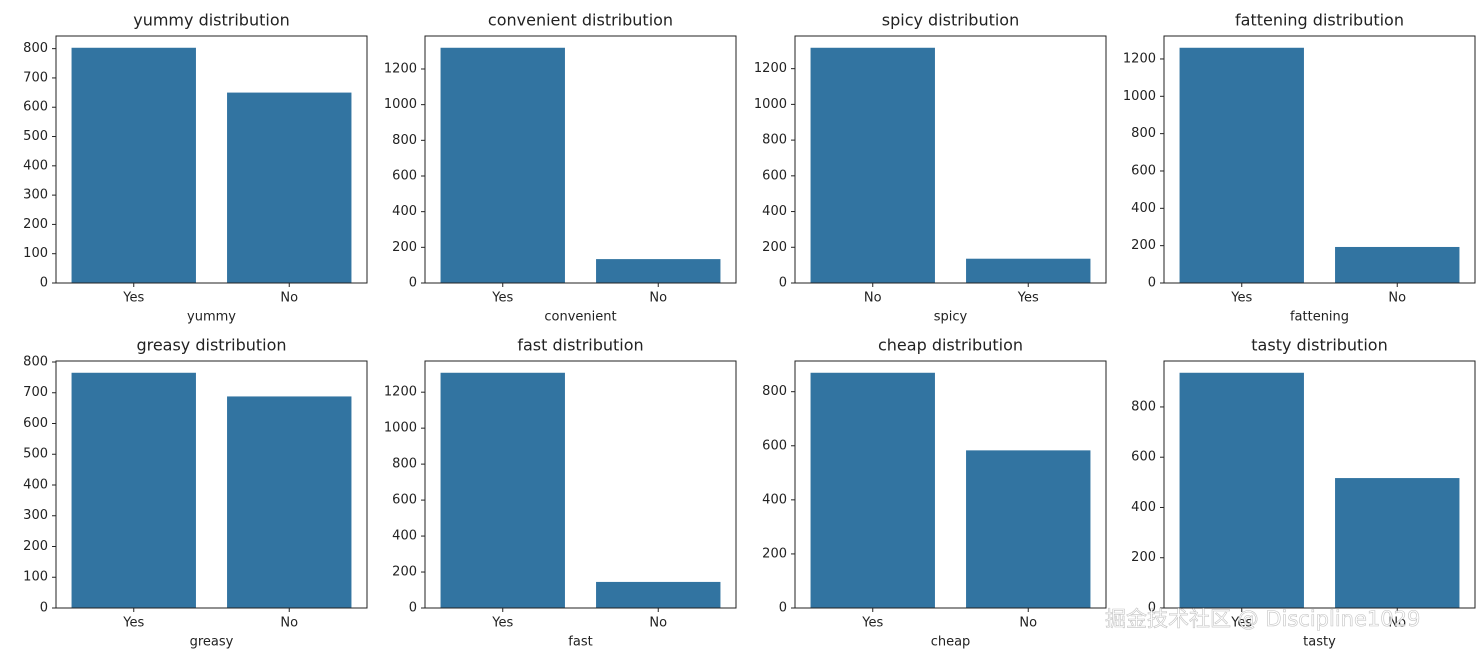 This screenshot has height=653, width=1483. I want to click on x-axis-label: tasty, so click(1319, 642).